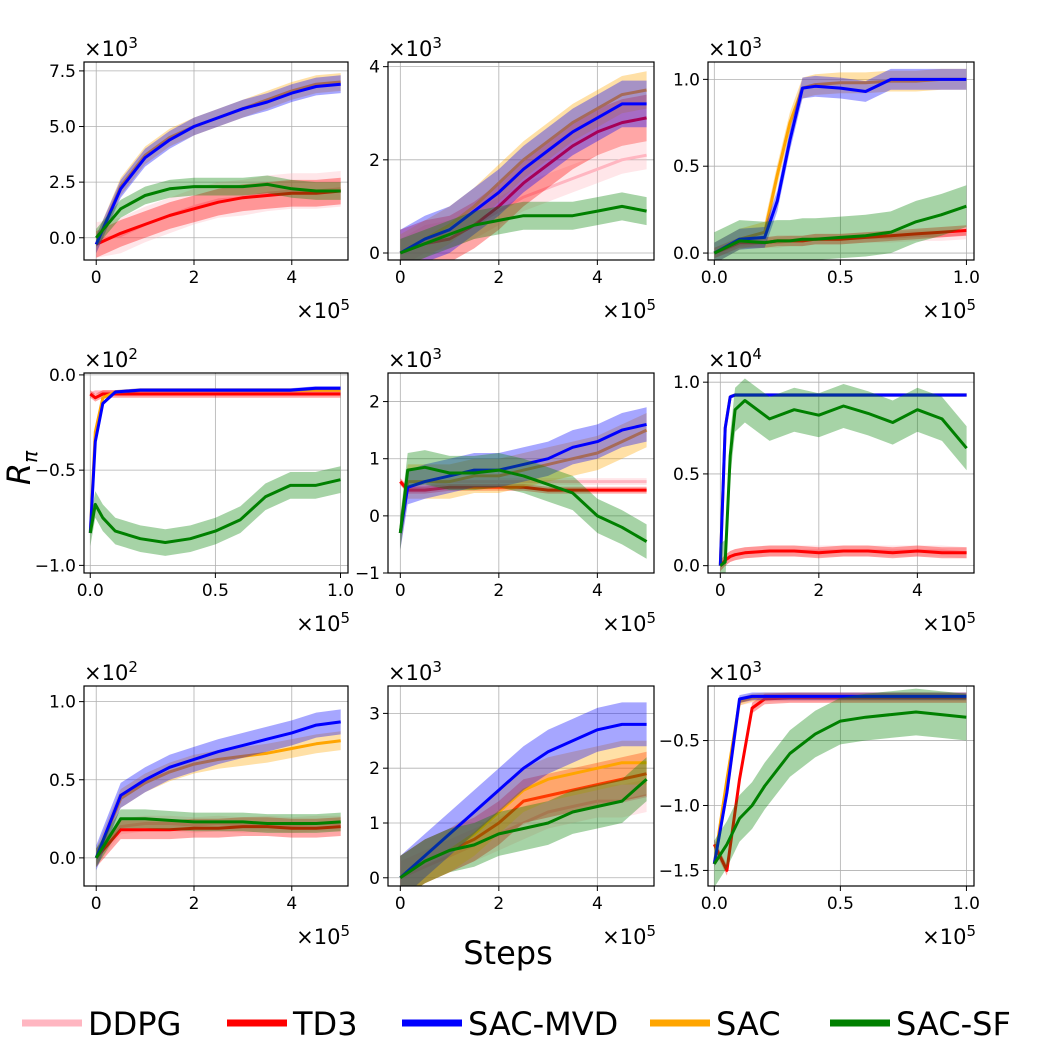 This screenshot has height=1049, width=1037. Describe the element at coordinates (19, 474) in the screenshot. I see `y-axis-label-main: R` at that location.